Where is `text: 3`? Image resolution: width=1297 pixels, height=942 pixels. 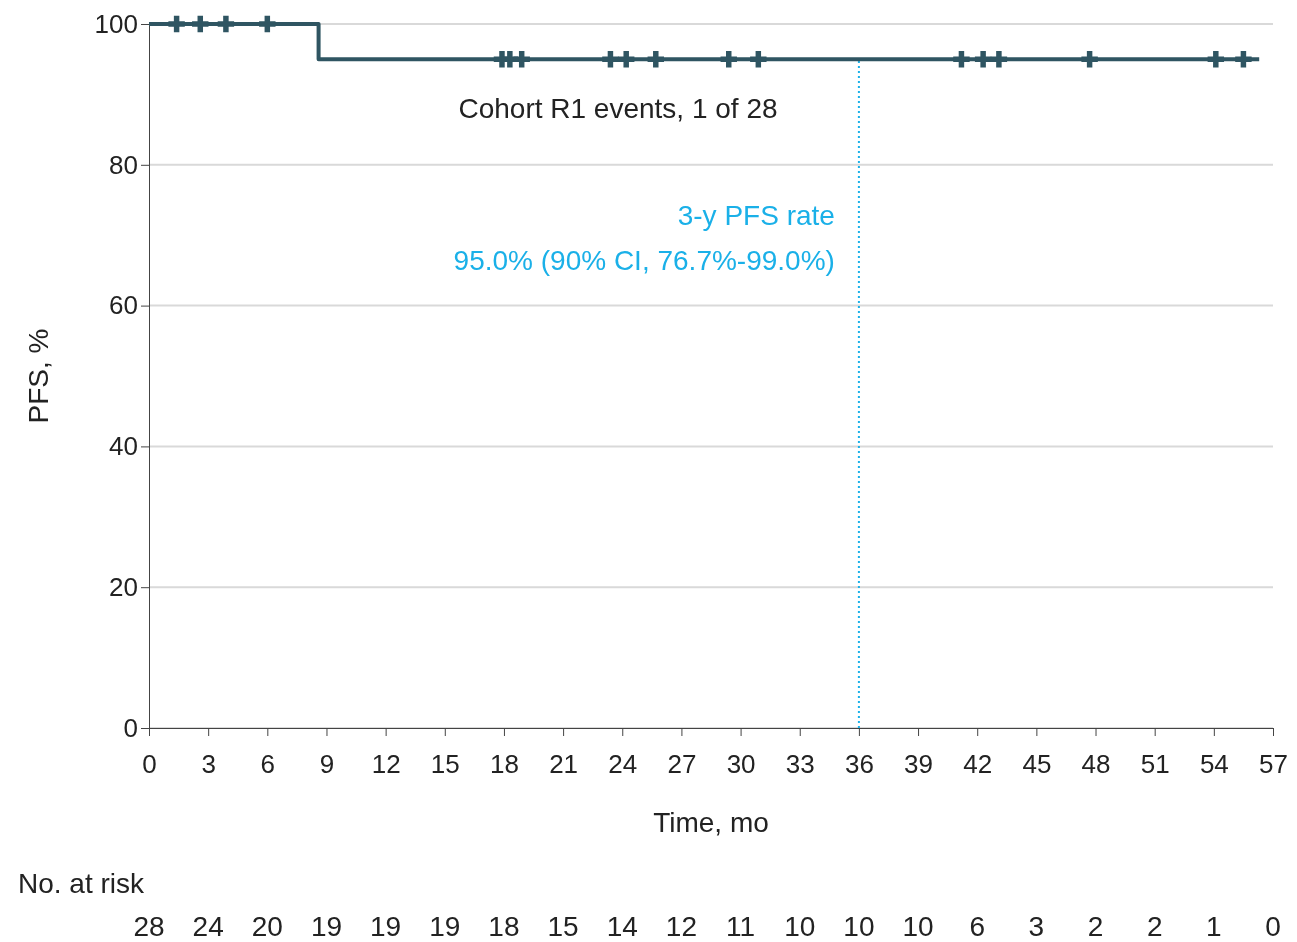 text: 3 is located at coordinates (1036, 926).